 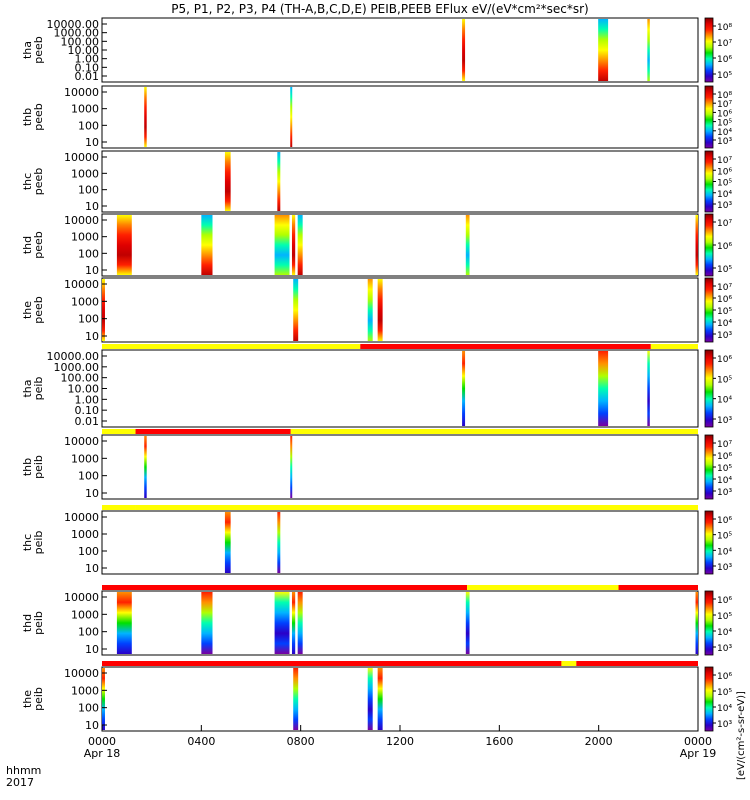 I want to click on panel-probe-label: thb, so click(x=27, y=467).